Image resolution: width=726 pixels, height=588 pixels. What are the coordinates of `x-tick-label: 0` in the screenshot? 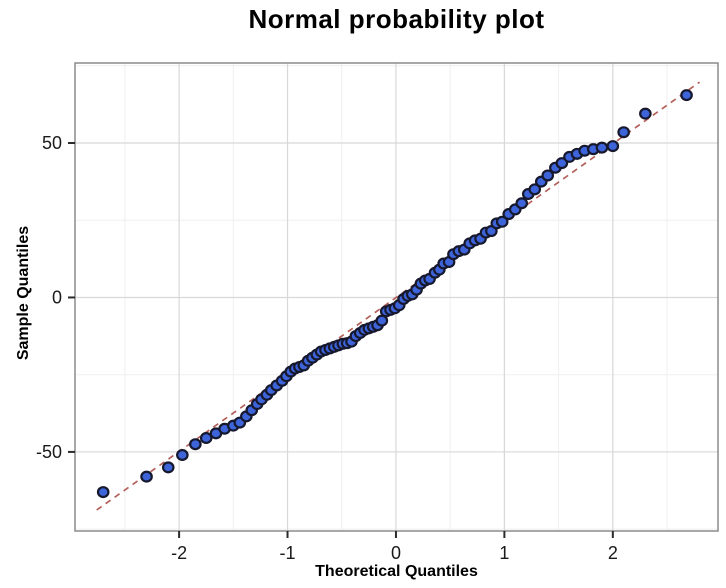 It's located at (396, 553).